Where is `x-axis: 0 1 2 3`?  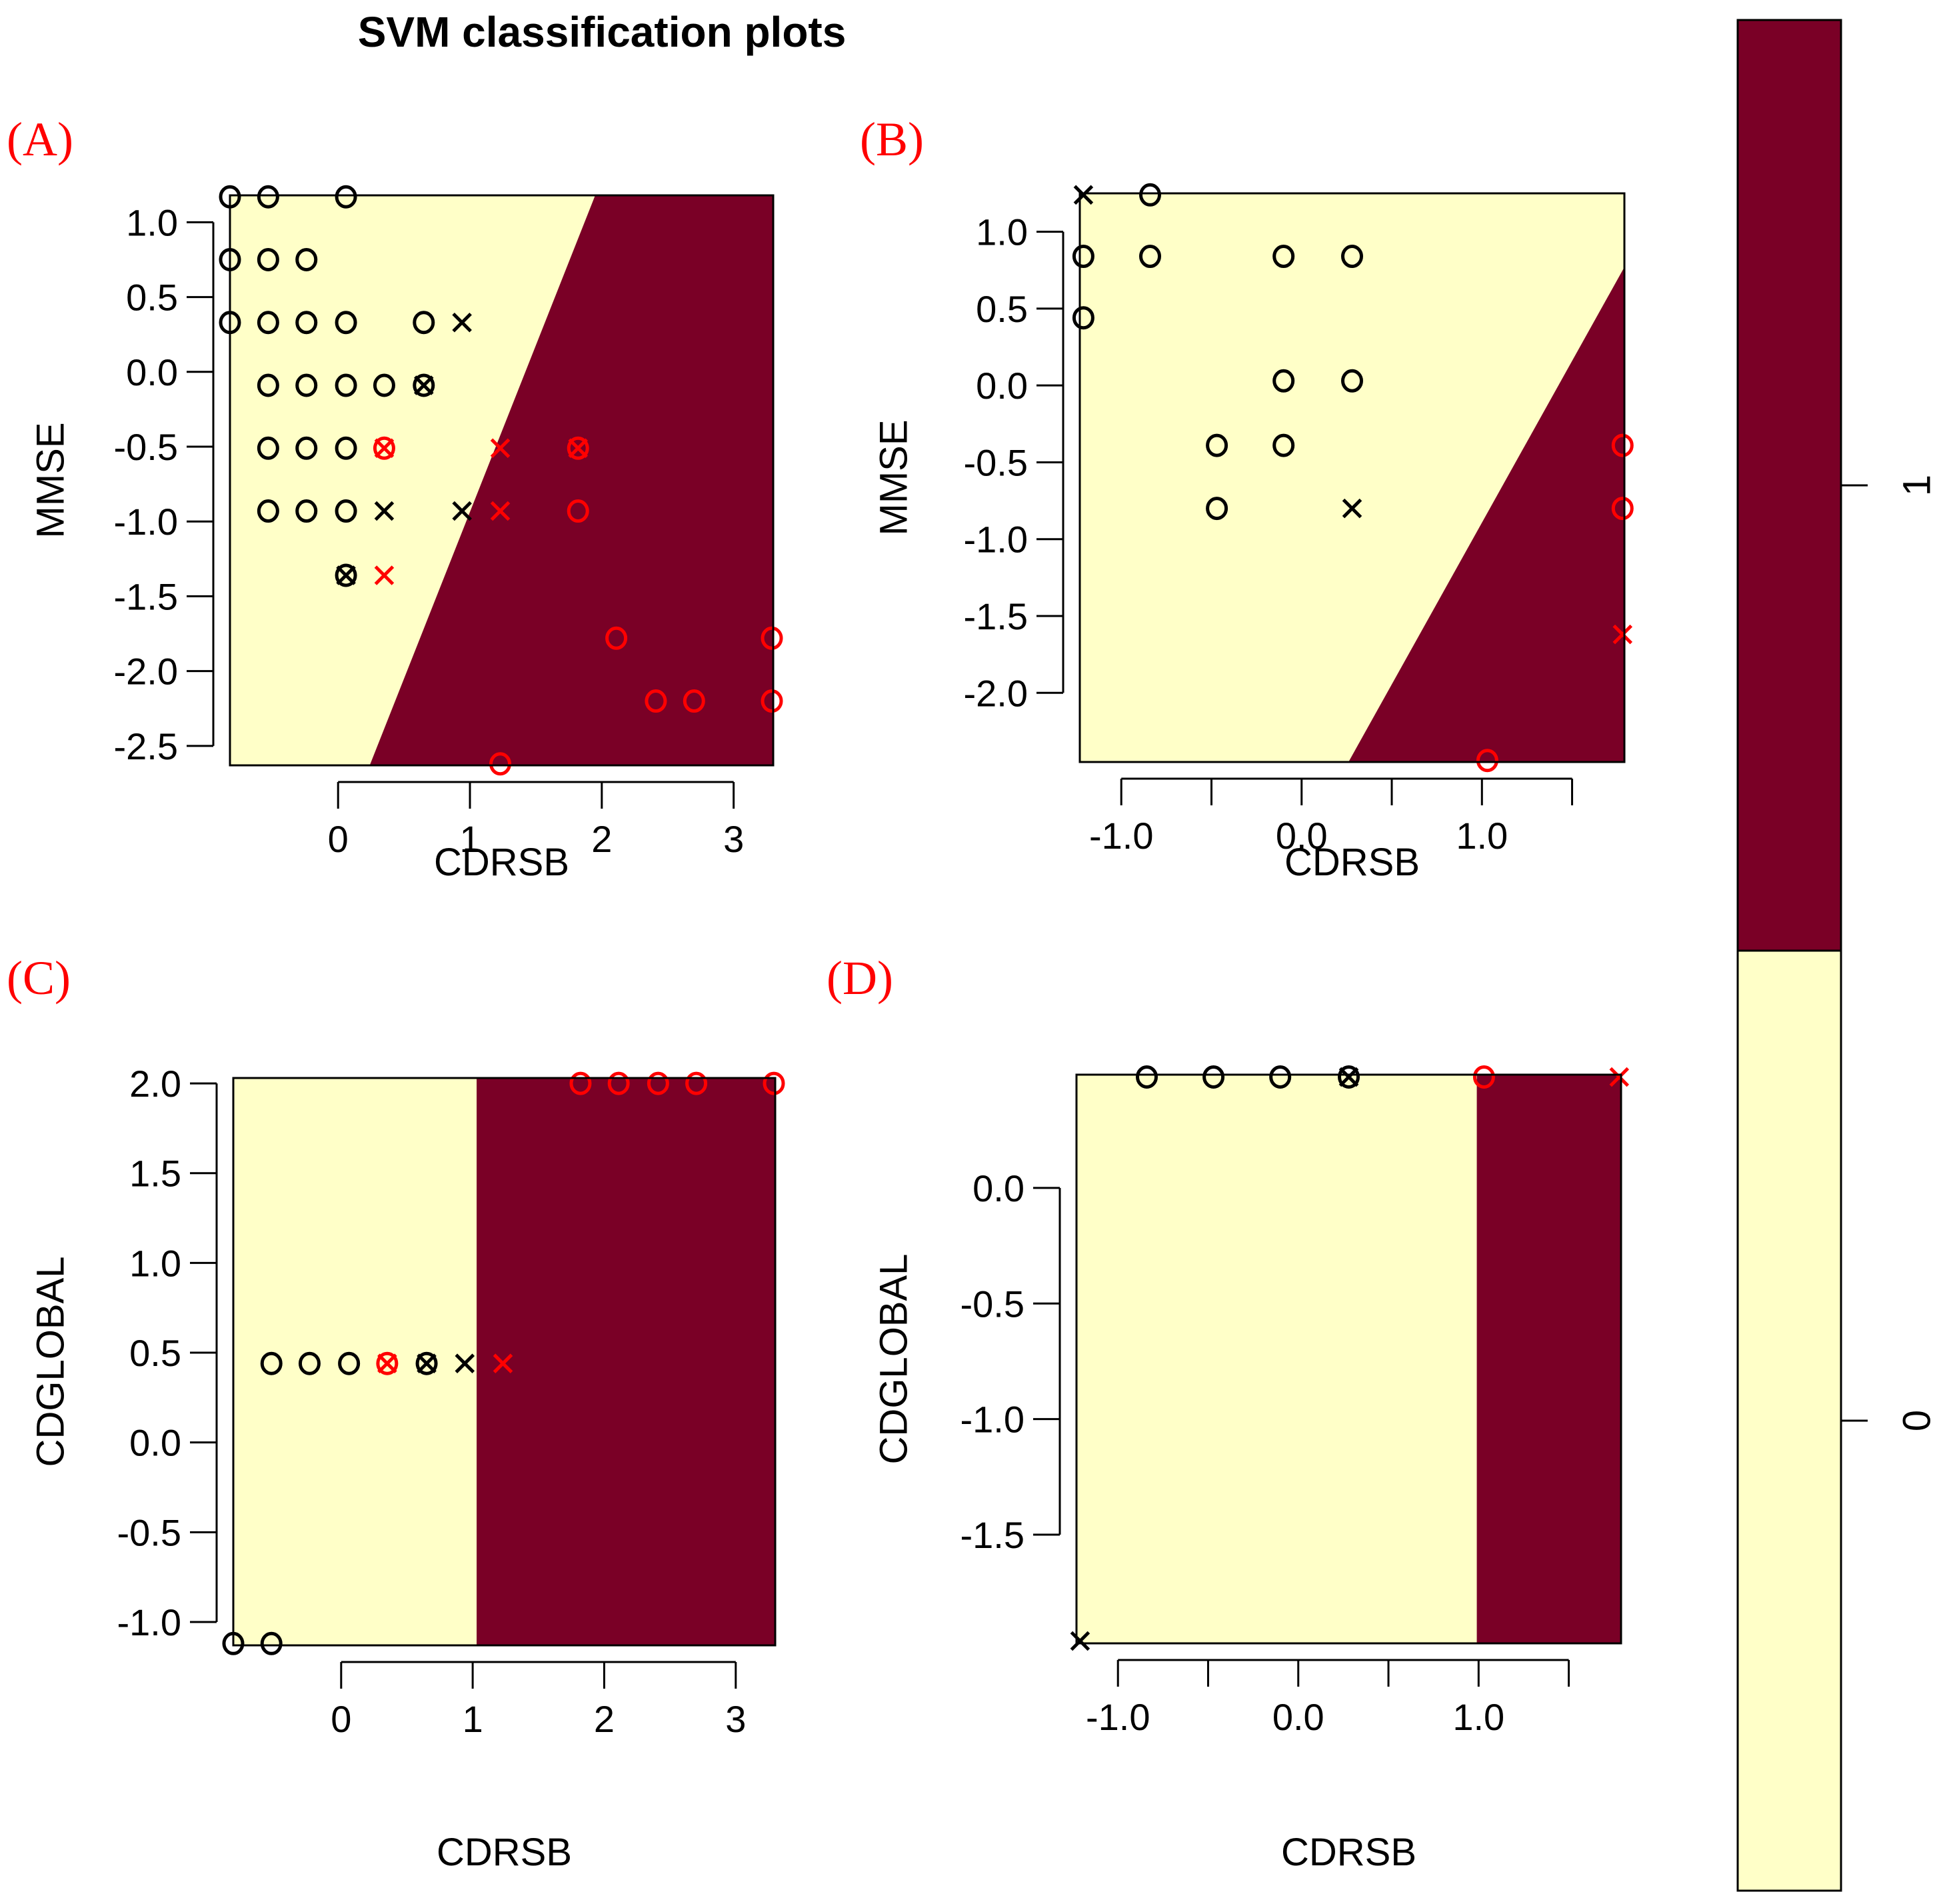 x-axis: 0 1 2 3 is located at coordinates (538, 1700).